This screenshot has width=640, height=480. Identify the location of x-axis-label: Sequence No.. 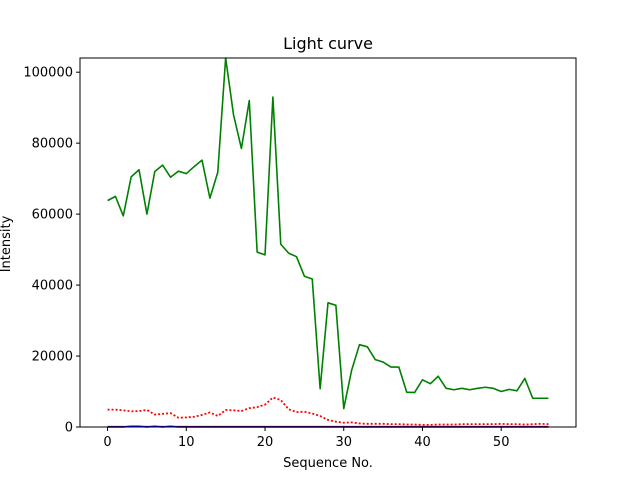
(328, 463).